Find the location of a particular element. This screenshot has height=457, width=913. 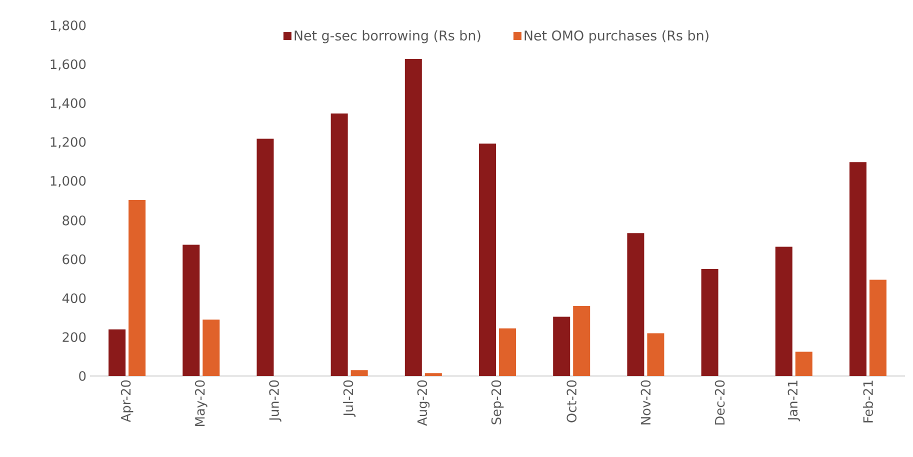

x-tick-label: Dec-20 is located at coordinates (719, 402).